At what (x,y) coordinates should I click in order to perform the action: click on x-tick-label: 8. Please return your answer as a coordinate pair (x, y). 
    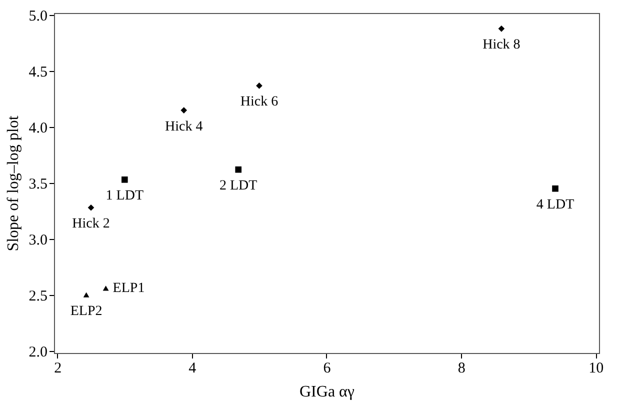
    Looking at the image, I should click on (462, 368).